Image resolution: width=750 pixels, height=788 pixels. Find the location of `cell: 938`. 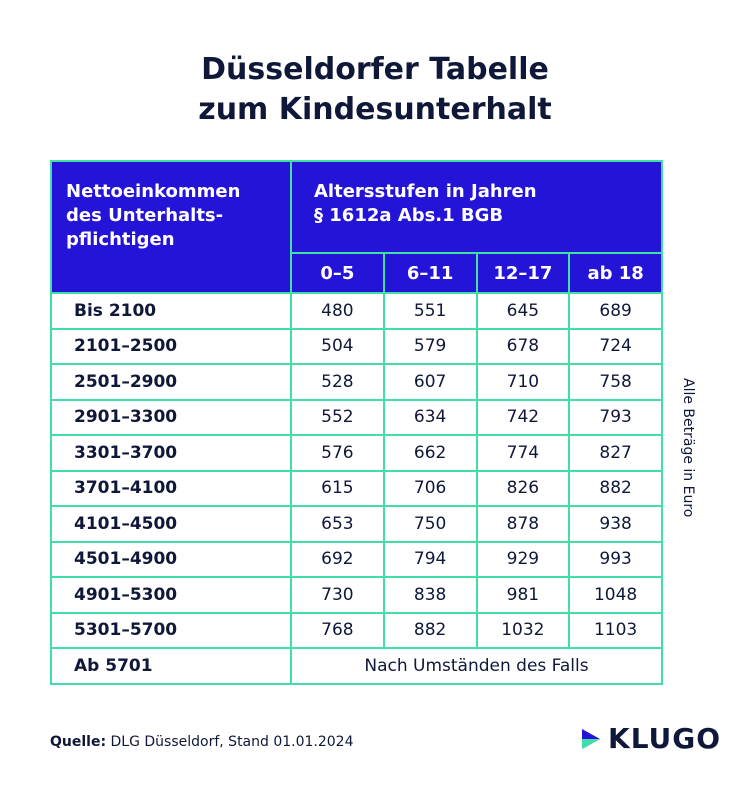

cell: 938 is located at coordinates (615, 524).